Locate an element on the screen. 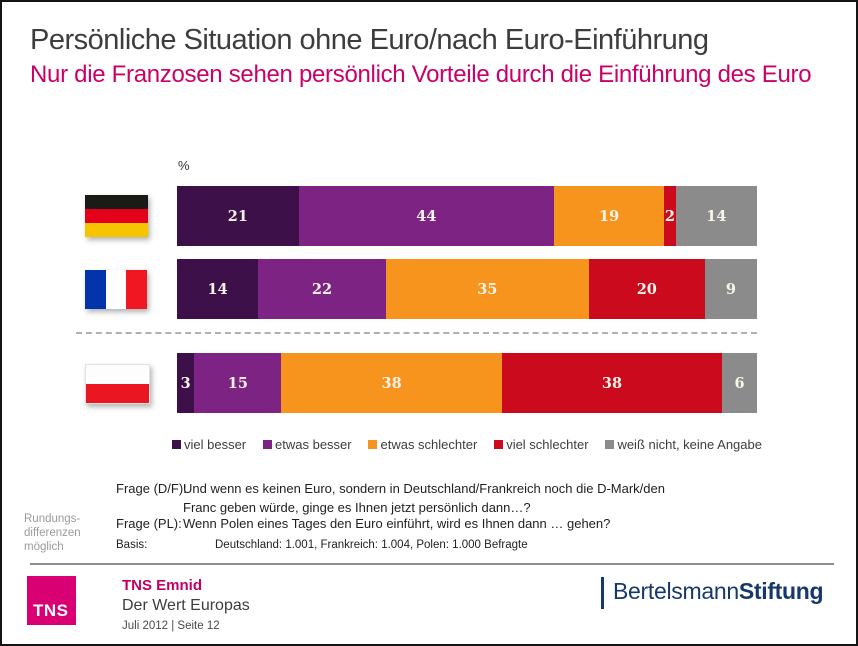  france-flag-icon is located at coordinates (116, 289).